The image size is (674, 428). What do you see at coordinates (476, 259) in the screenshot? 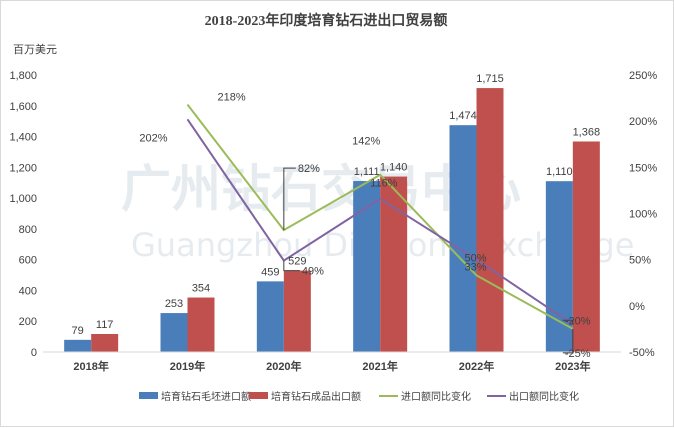
I see `line-value-label: 50%` at bounding box center [476, 259].